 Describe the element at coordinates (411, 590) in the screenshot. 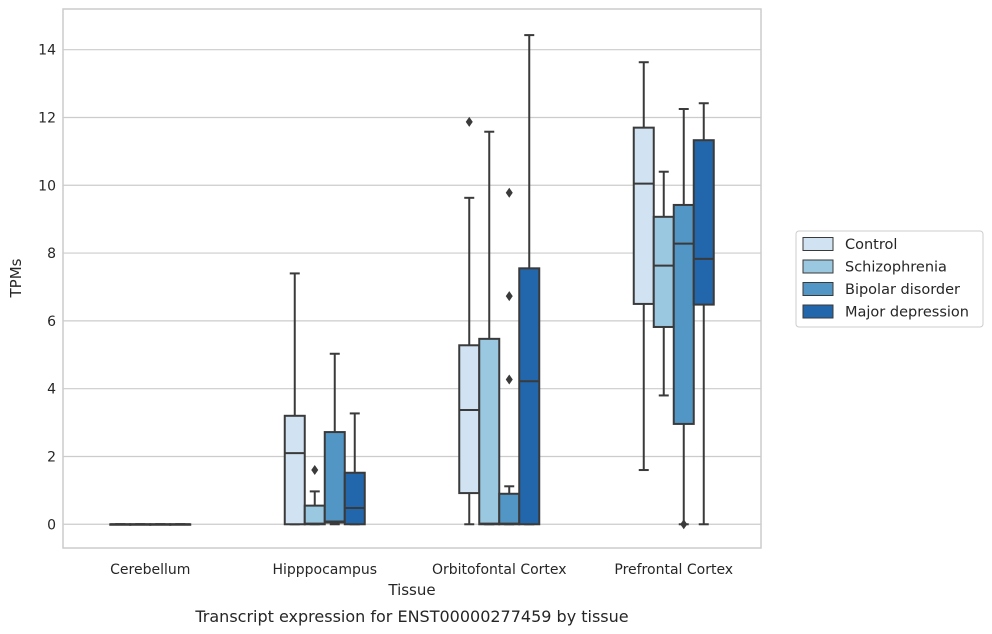

I see `x-axis-label: Tissue` at that location.